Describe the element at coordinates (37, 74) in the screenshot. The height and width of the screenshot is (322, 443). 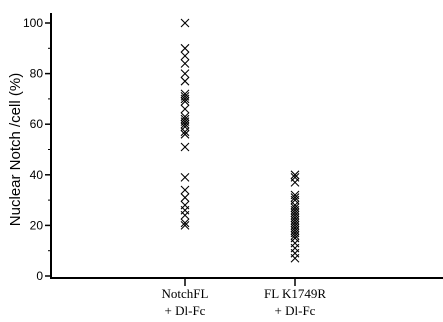
I see `y-tick-label: 80` at that location.